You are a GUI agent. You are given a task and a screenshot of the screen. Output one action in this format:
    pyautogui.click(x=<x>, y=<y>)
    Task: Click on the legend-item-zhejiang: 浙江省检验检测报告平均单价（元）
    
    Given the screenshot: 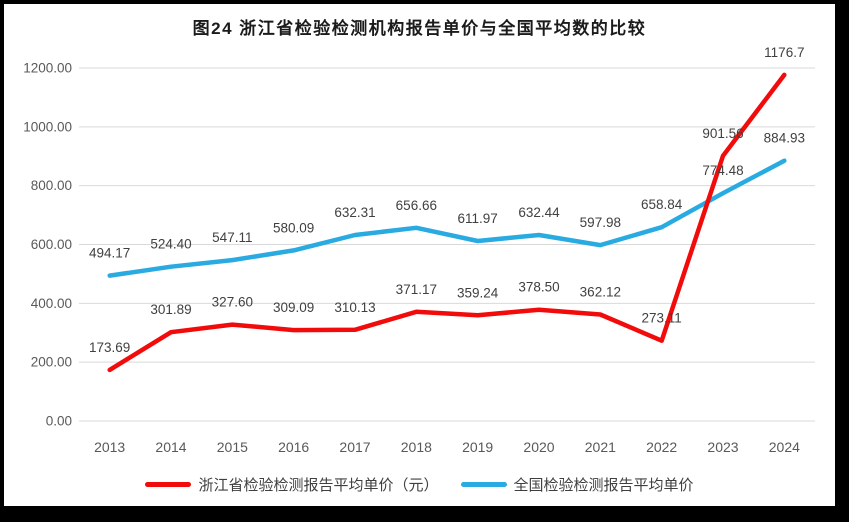 What is the action you would take?
    pyautogui.click(x=292, y=484)
    